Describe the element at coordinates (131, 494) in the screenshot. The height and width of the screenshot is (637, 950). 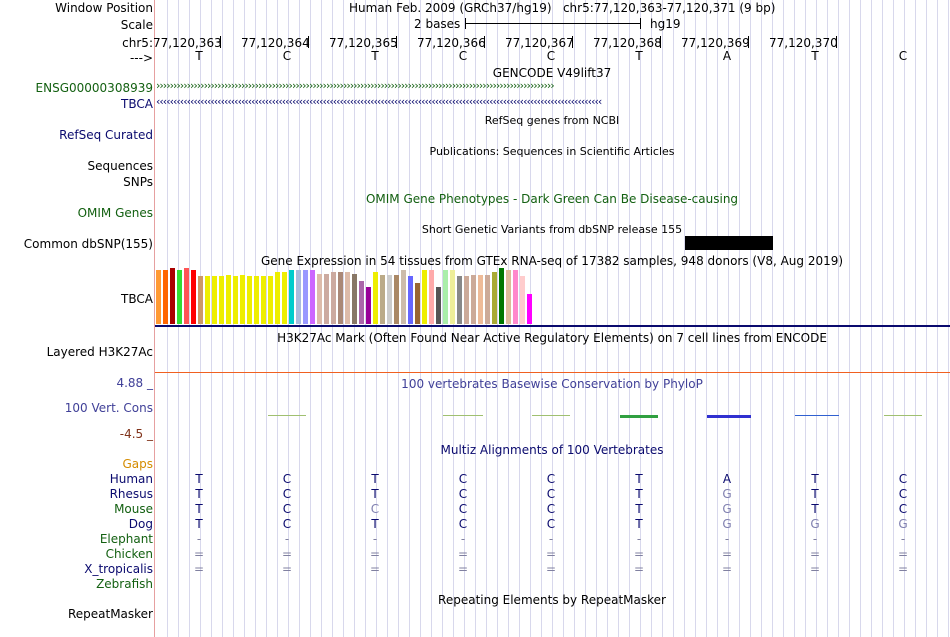
I see `species-label: Rhesus` at that location.